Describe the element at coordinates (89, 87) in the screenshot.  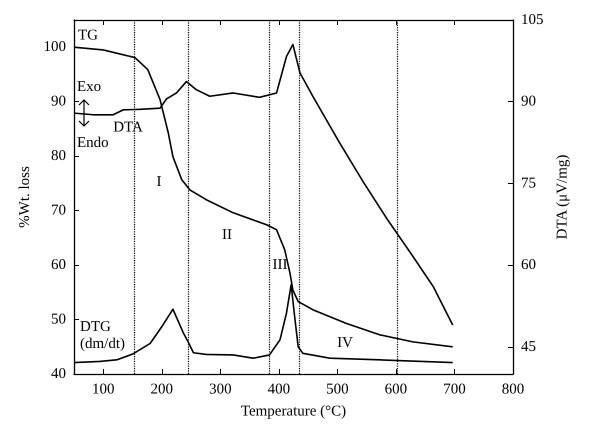
I see `annotation: Exo` at that location.